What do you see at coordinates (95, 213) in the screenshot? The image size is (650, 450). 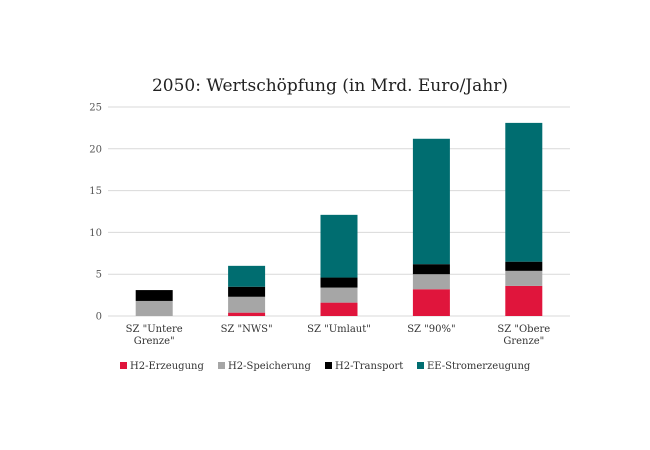 I see `y-axis-ticks: 0 5 10 15 20 25` at bounding box center [95, 213].